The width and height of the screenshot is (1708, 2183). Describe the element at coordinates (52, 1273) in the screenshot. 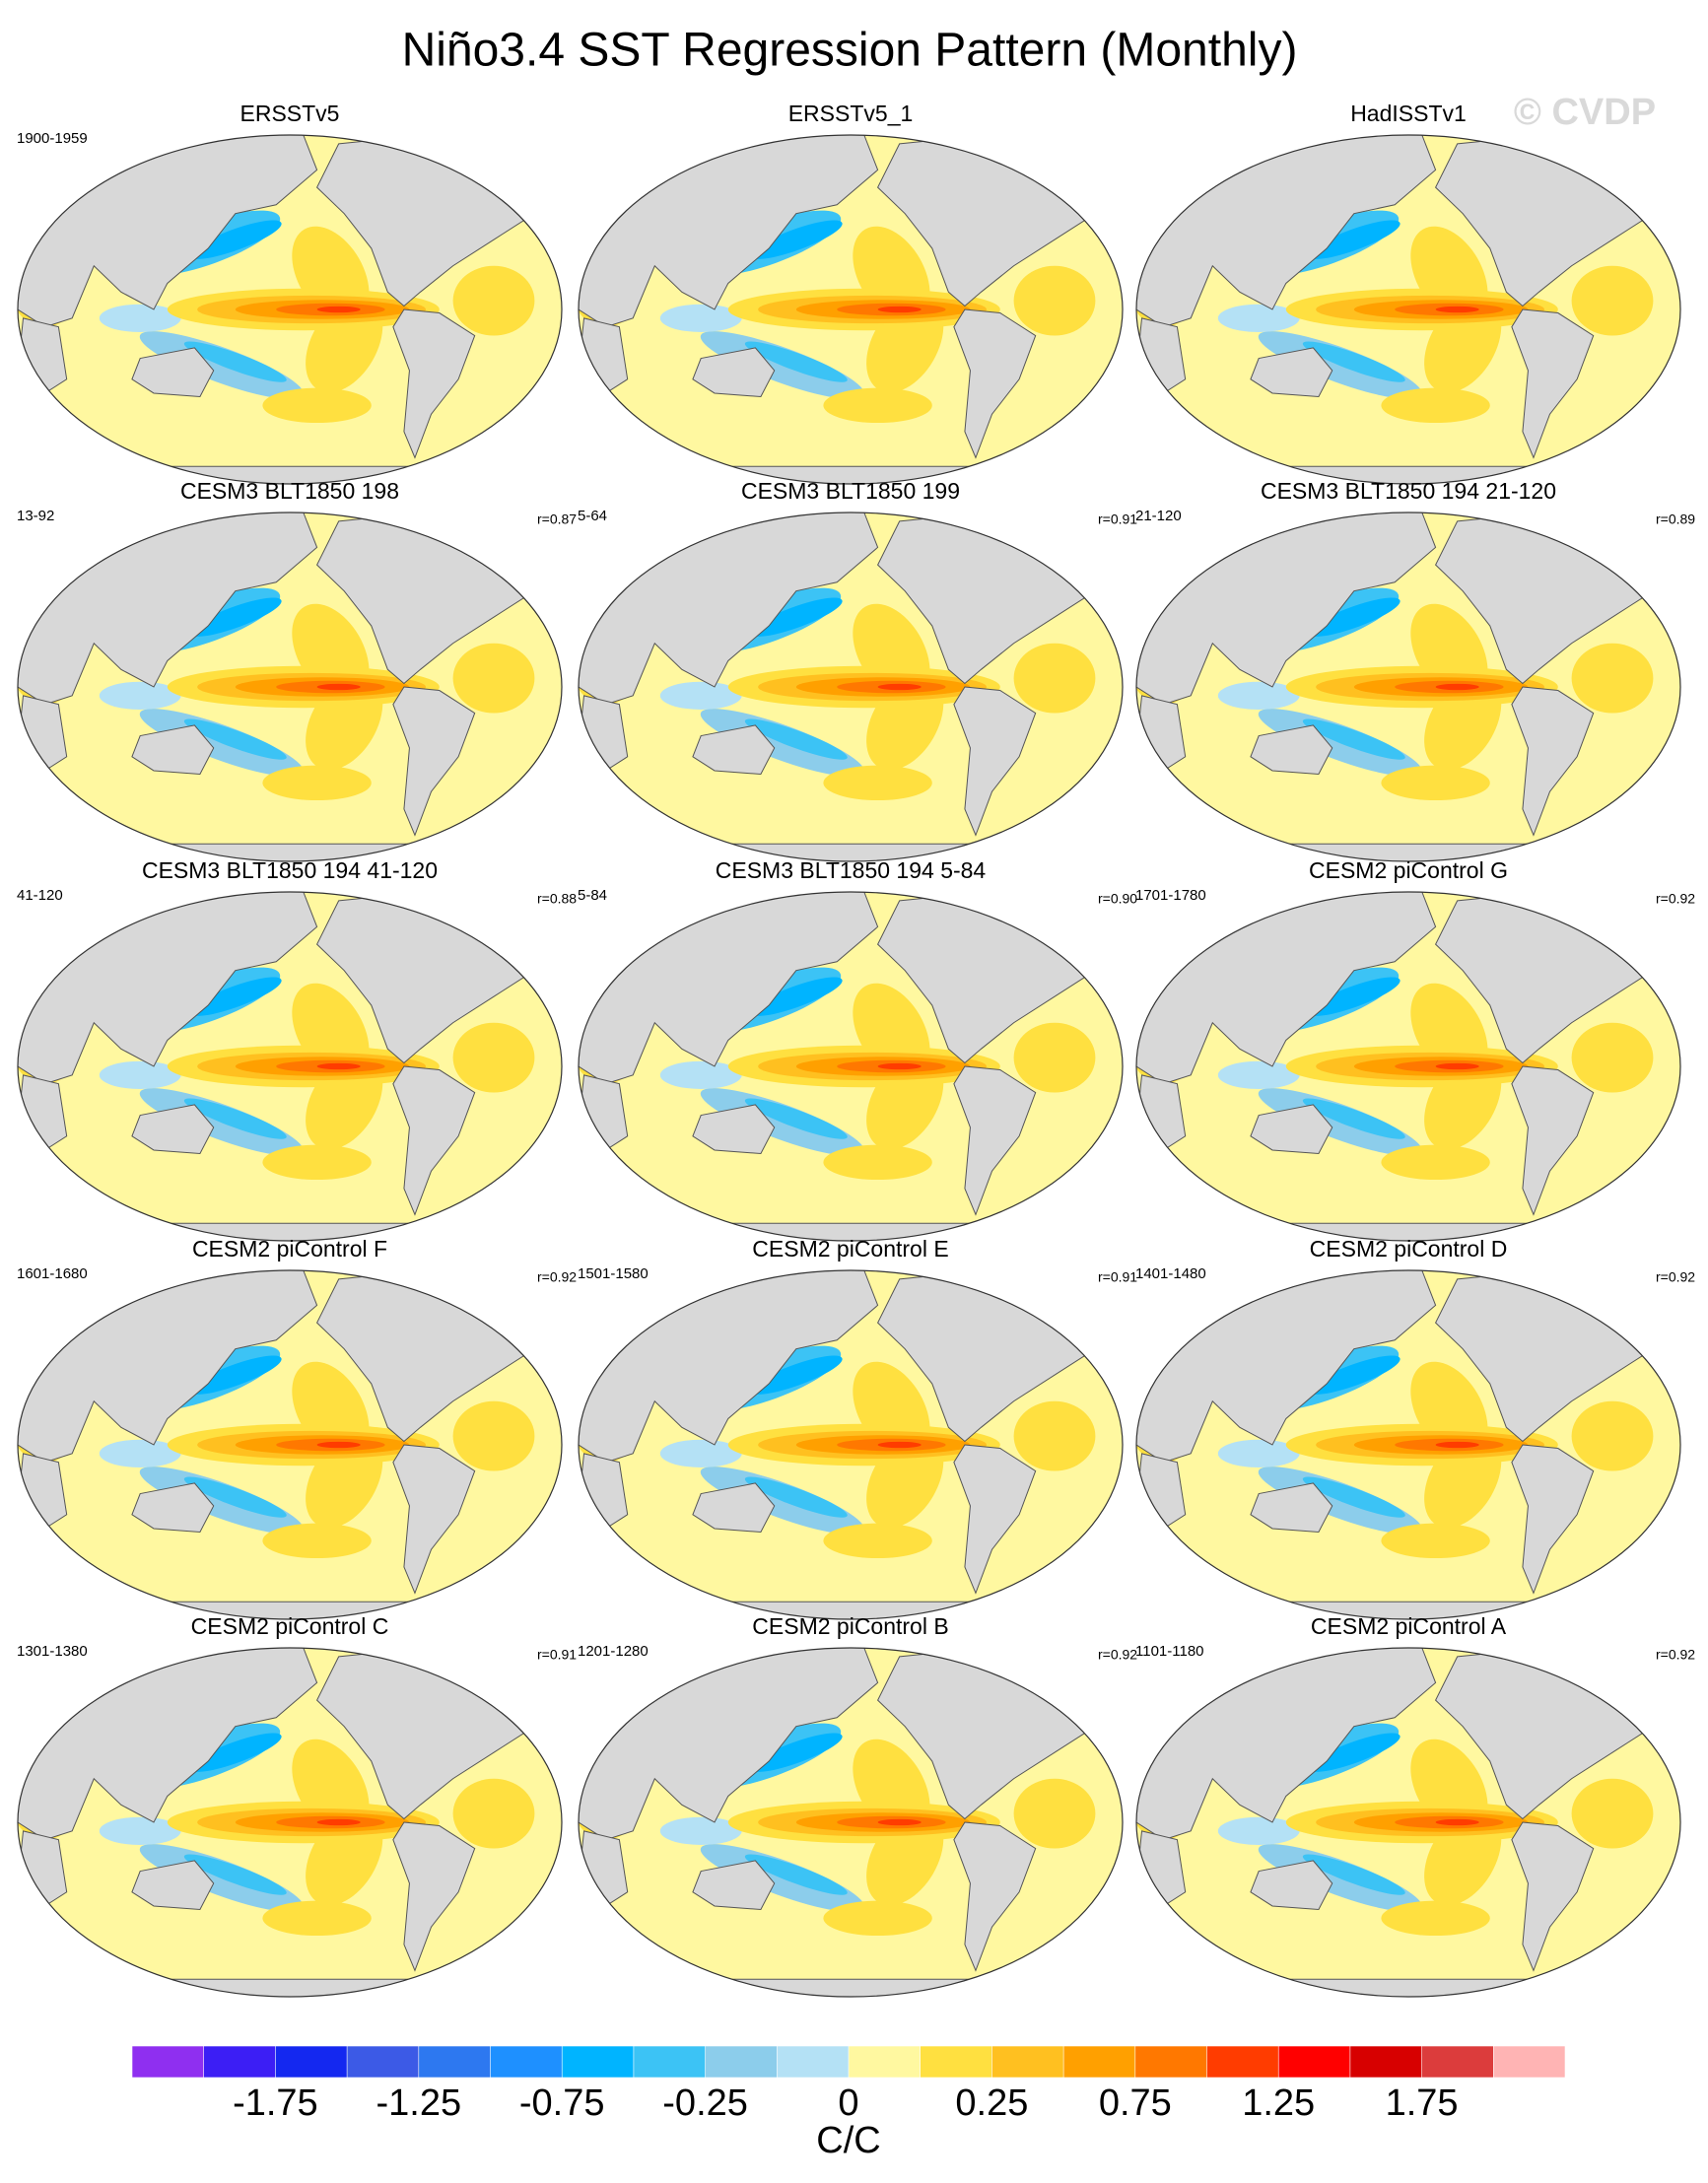

I see `panel-period: 1601-1680` at that location.